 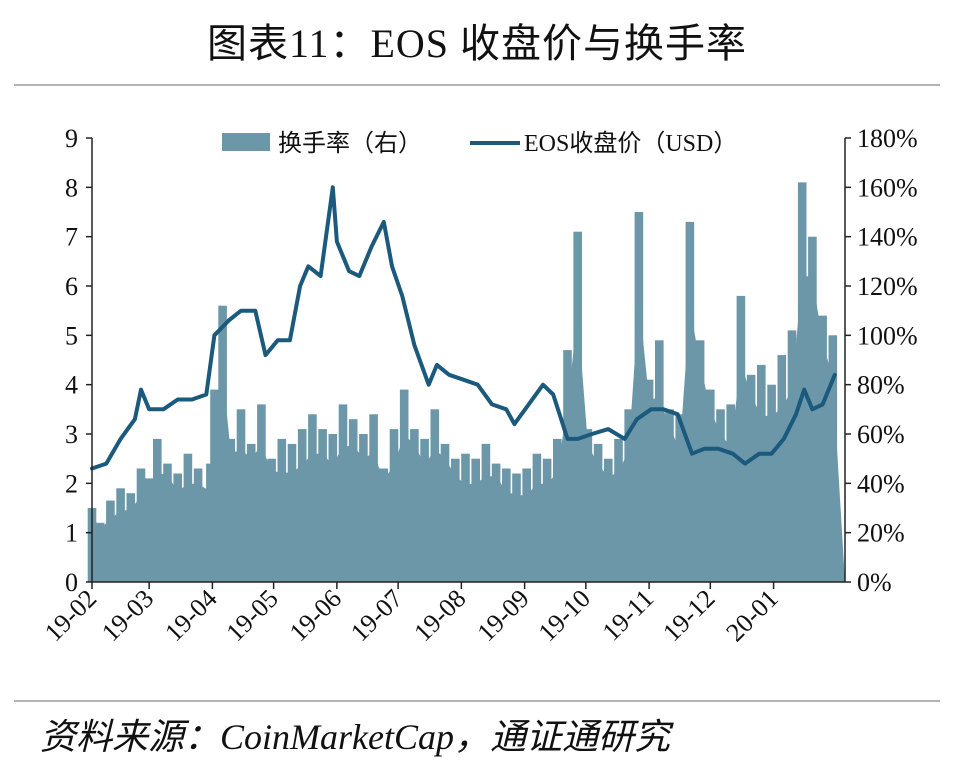 I want to click on x-tick-label: 19-05, so click(x=251, y=615).